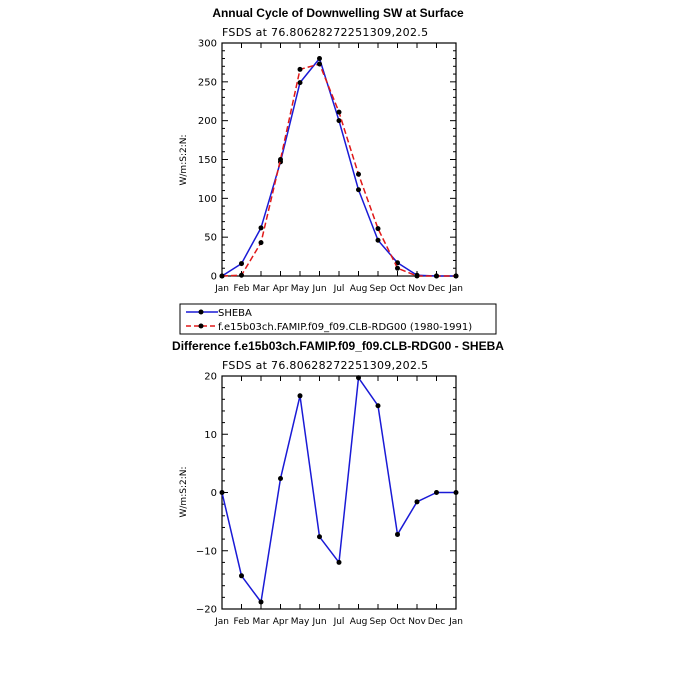 The height and width of the screenshot is (675, 675). What do you see at coordinates (378, 622) in the screenshot?
I see `chart2-xtick-label: Sep` at bounding box center [378, 622].